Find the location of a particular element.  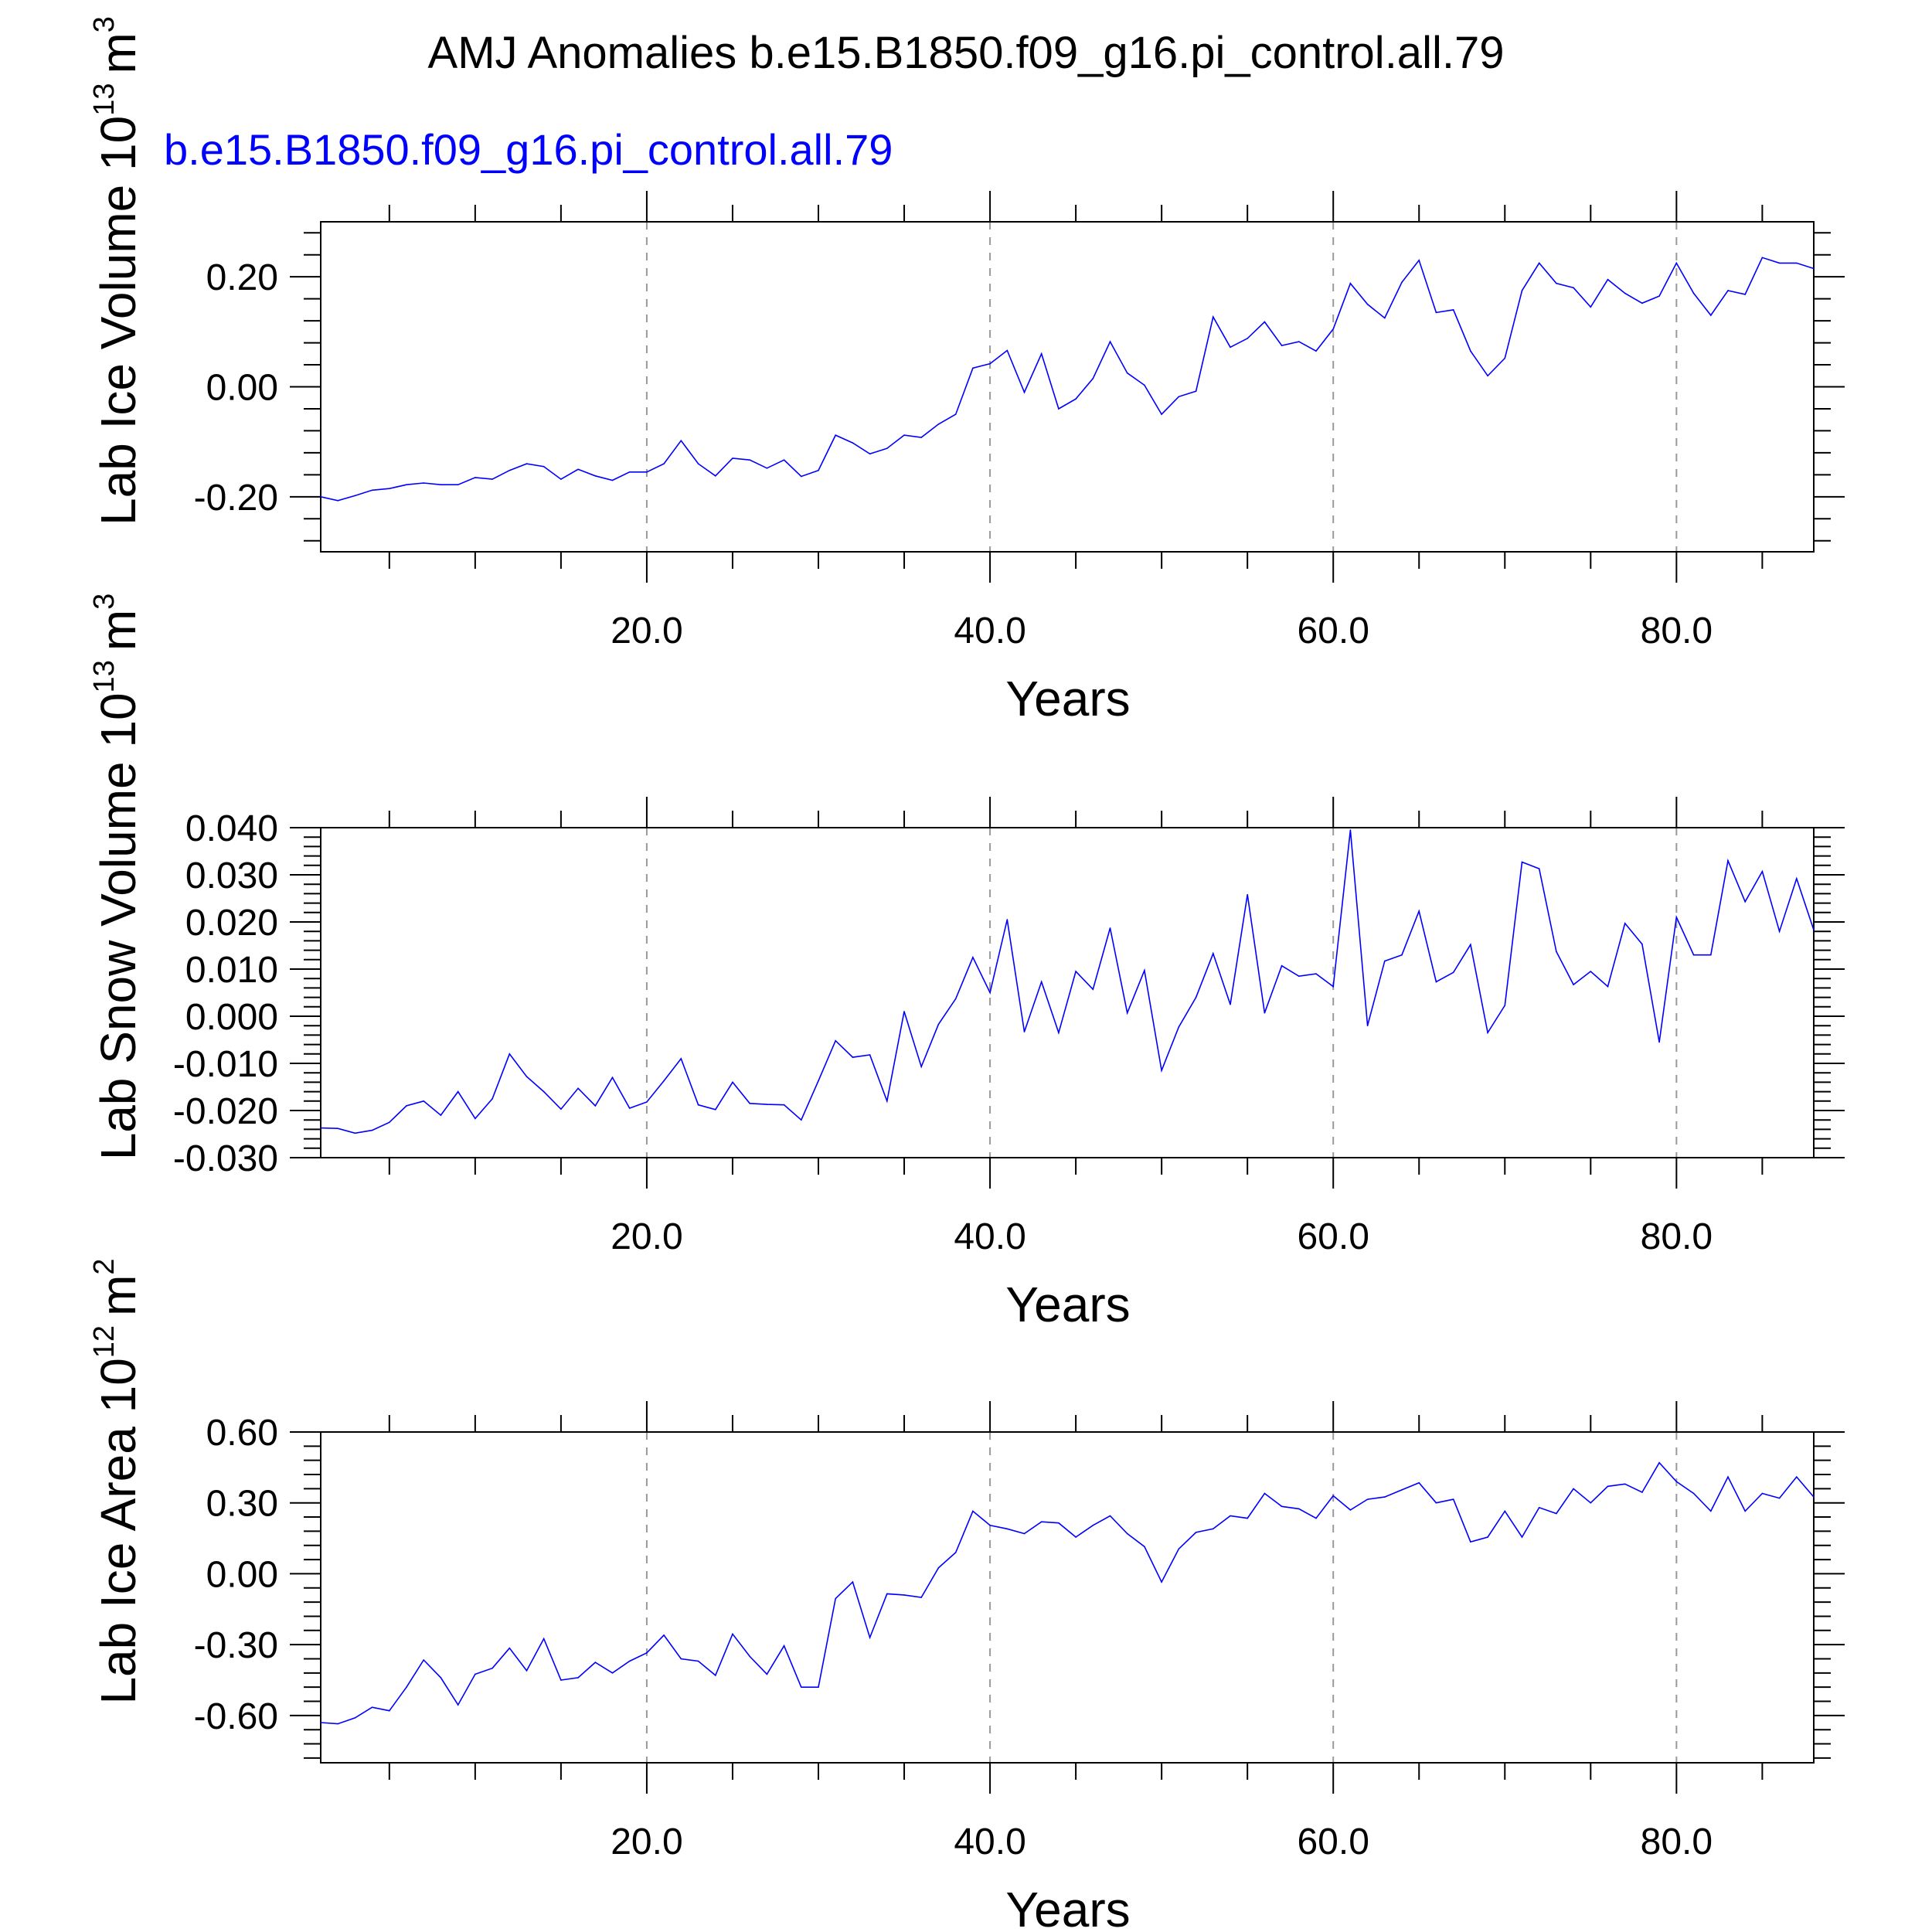

x-tick-label: 40.0 is located at coordinates (990, 1236).